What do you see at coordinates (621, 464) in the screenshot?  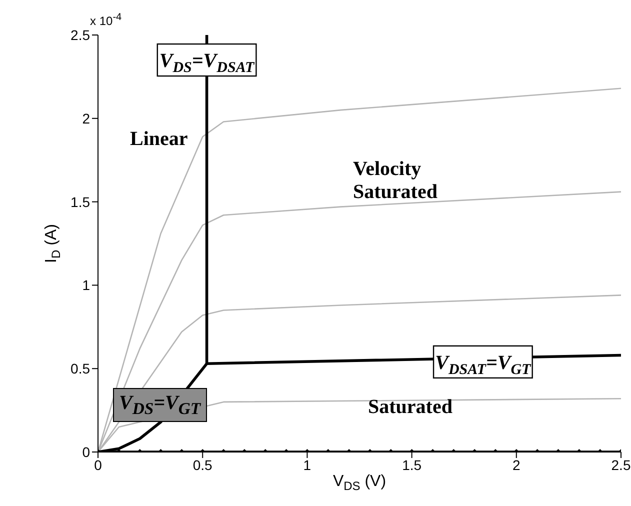 I see `x-tick-label: 2.5` at bounding box center [621, 464].